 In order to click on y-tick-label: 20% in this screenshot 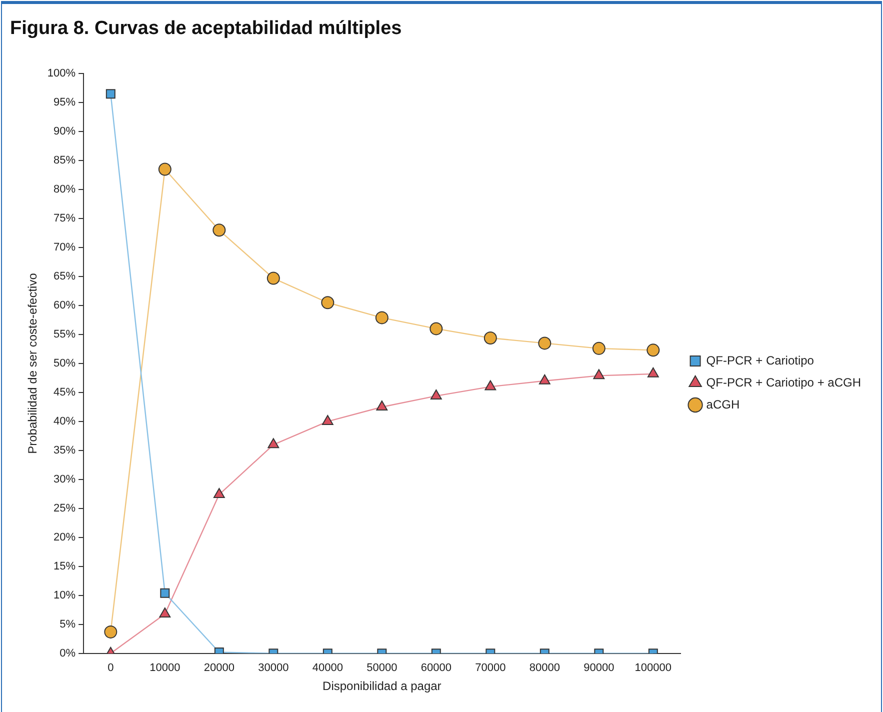, I will do `click(65, 537)`.